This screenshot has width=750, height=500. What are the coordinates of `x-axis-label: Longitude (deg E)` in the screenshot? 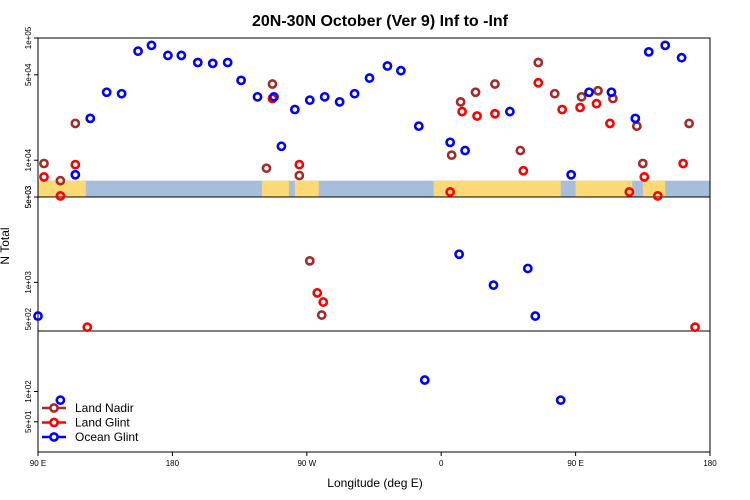 It's located at (374, 483).